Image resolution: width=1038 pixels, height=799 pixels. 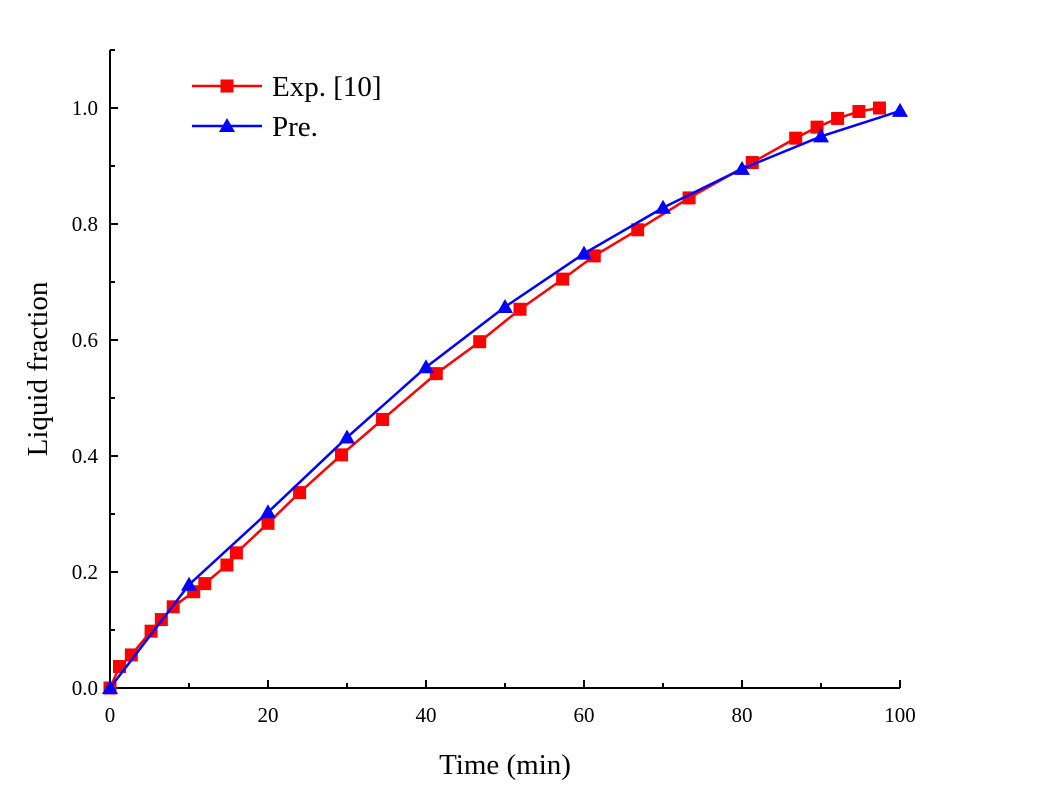 I want to click on x-tick-label: 0, so click(x=110, y=715).